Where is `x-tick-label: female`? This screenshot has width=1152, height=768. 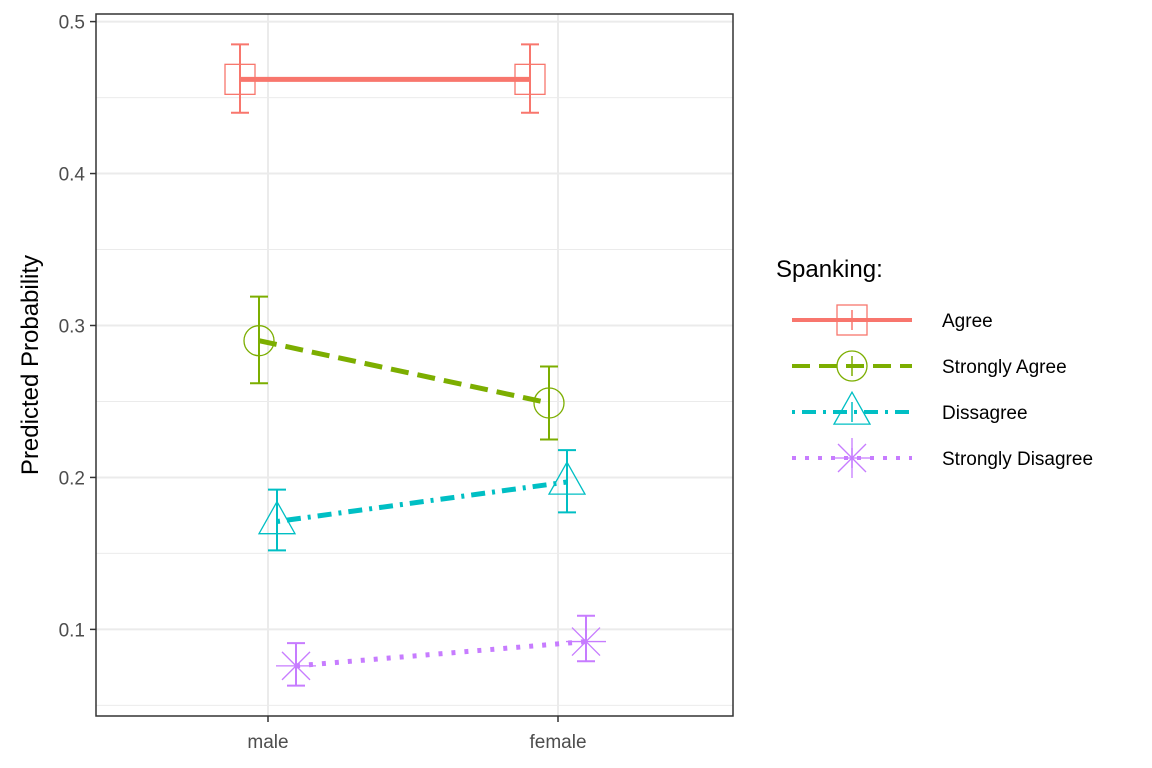
x-tick-label: female is located at coordinates (557, 742).